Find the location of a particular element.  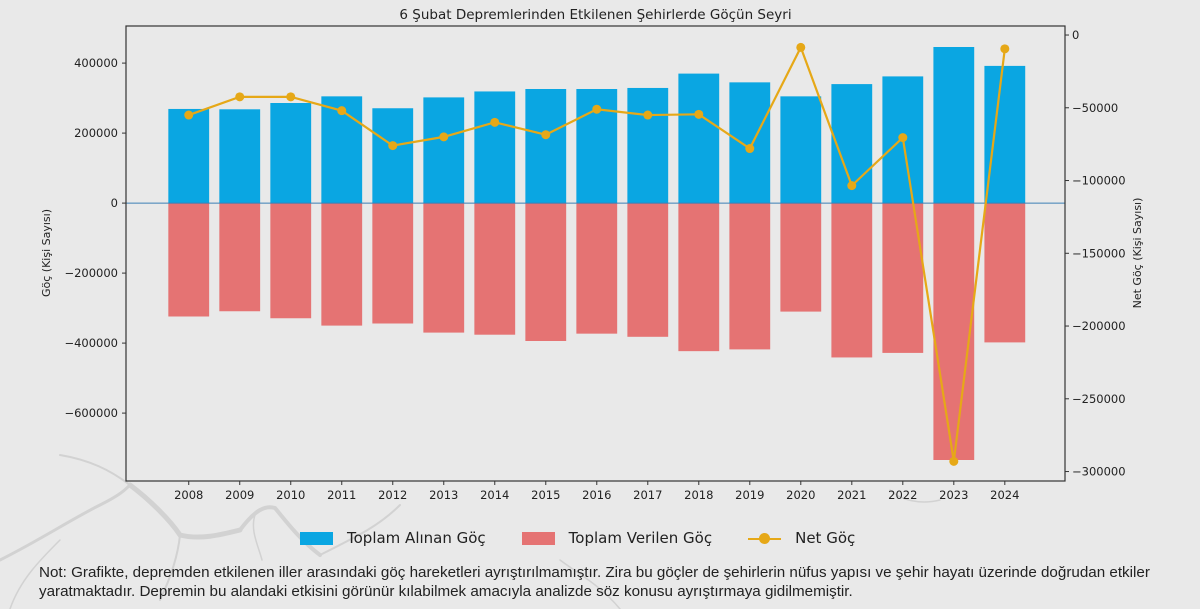

bar-received-2023 is located at coordinates (954, 125).